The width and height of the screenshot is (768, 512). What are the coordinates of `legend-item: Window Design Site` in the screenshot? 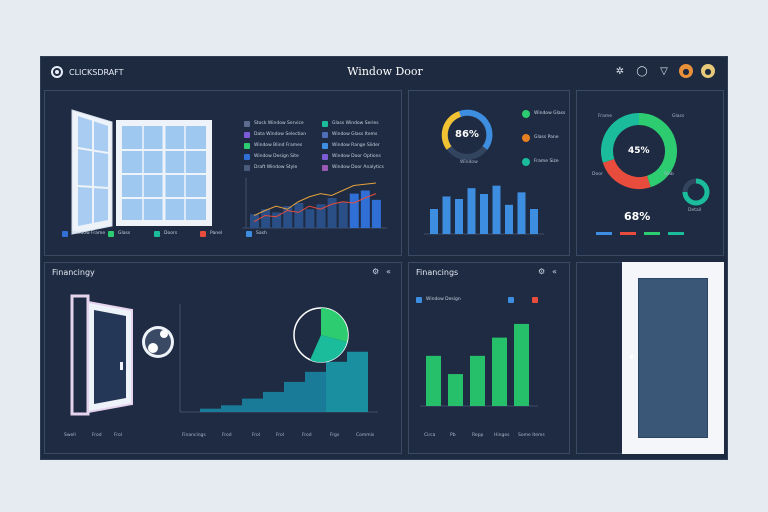 It's located at (271, 156).